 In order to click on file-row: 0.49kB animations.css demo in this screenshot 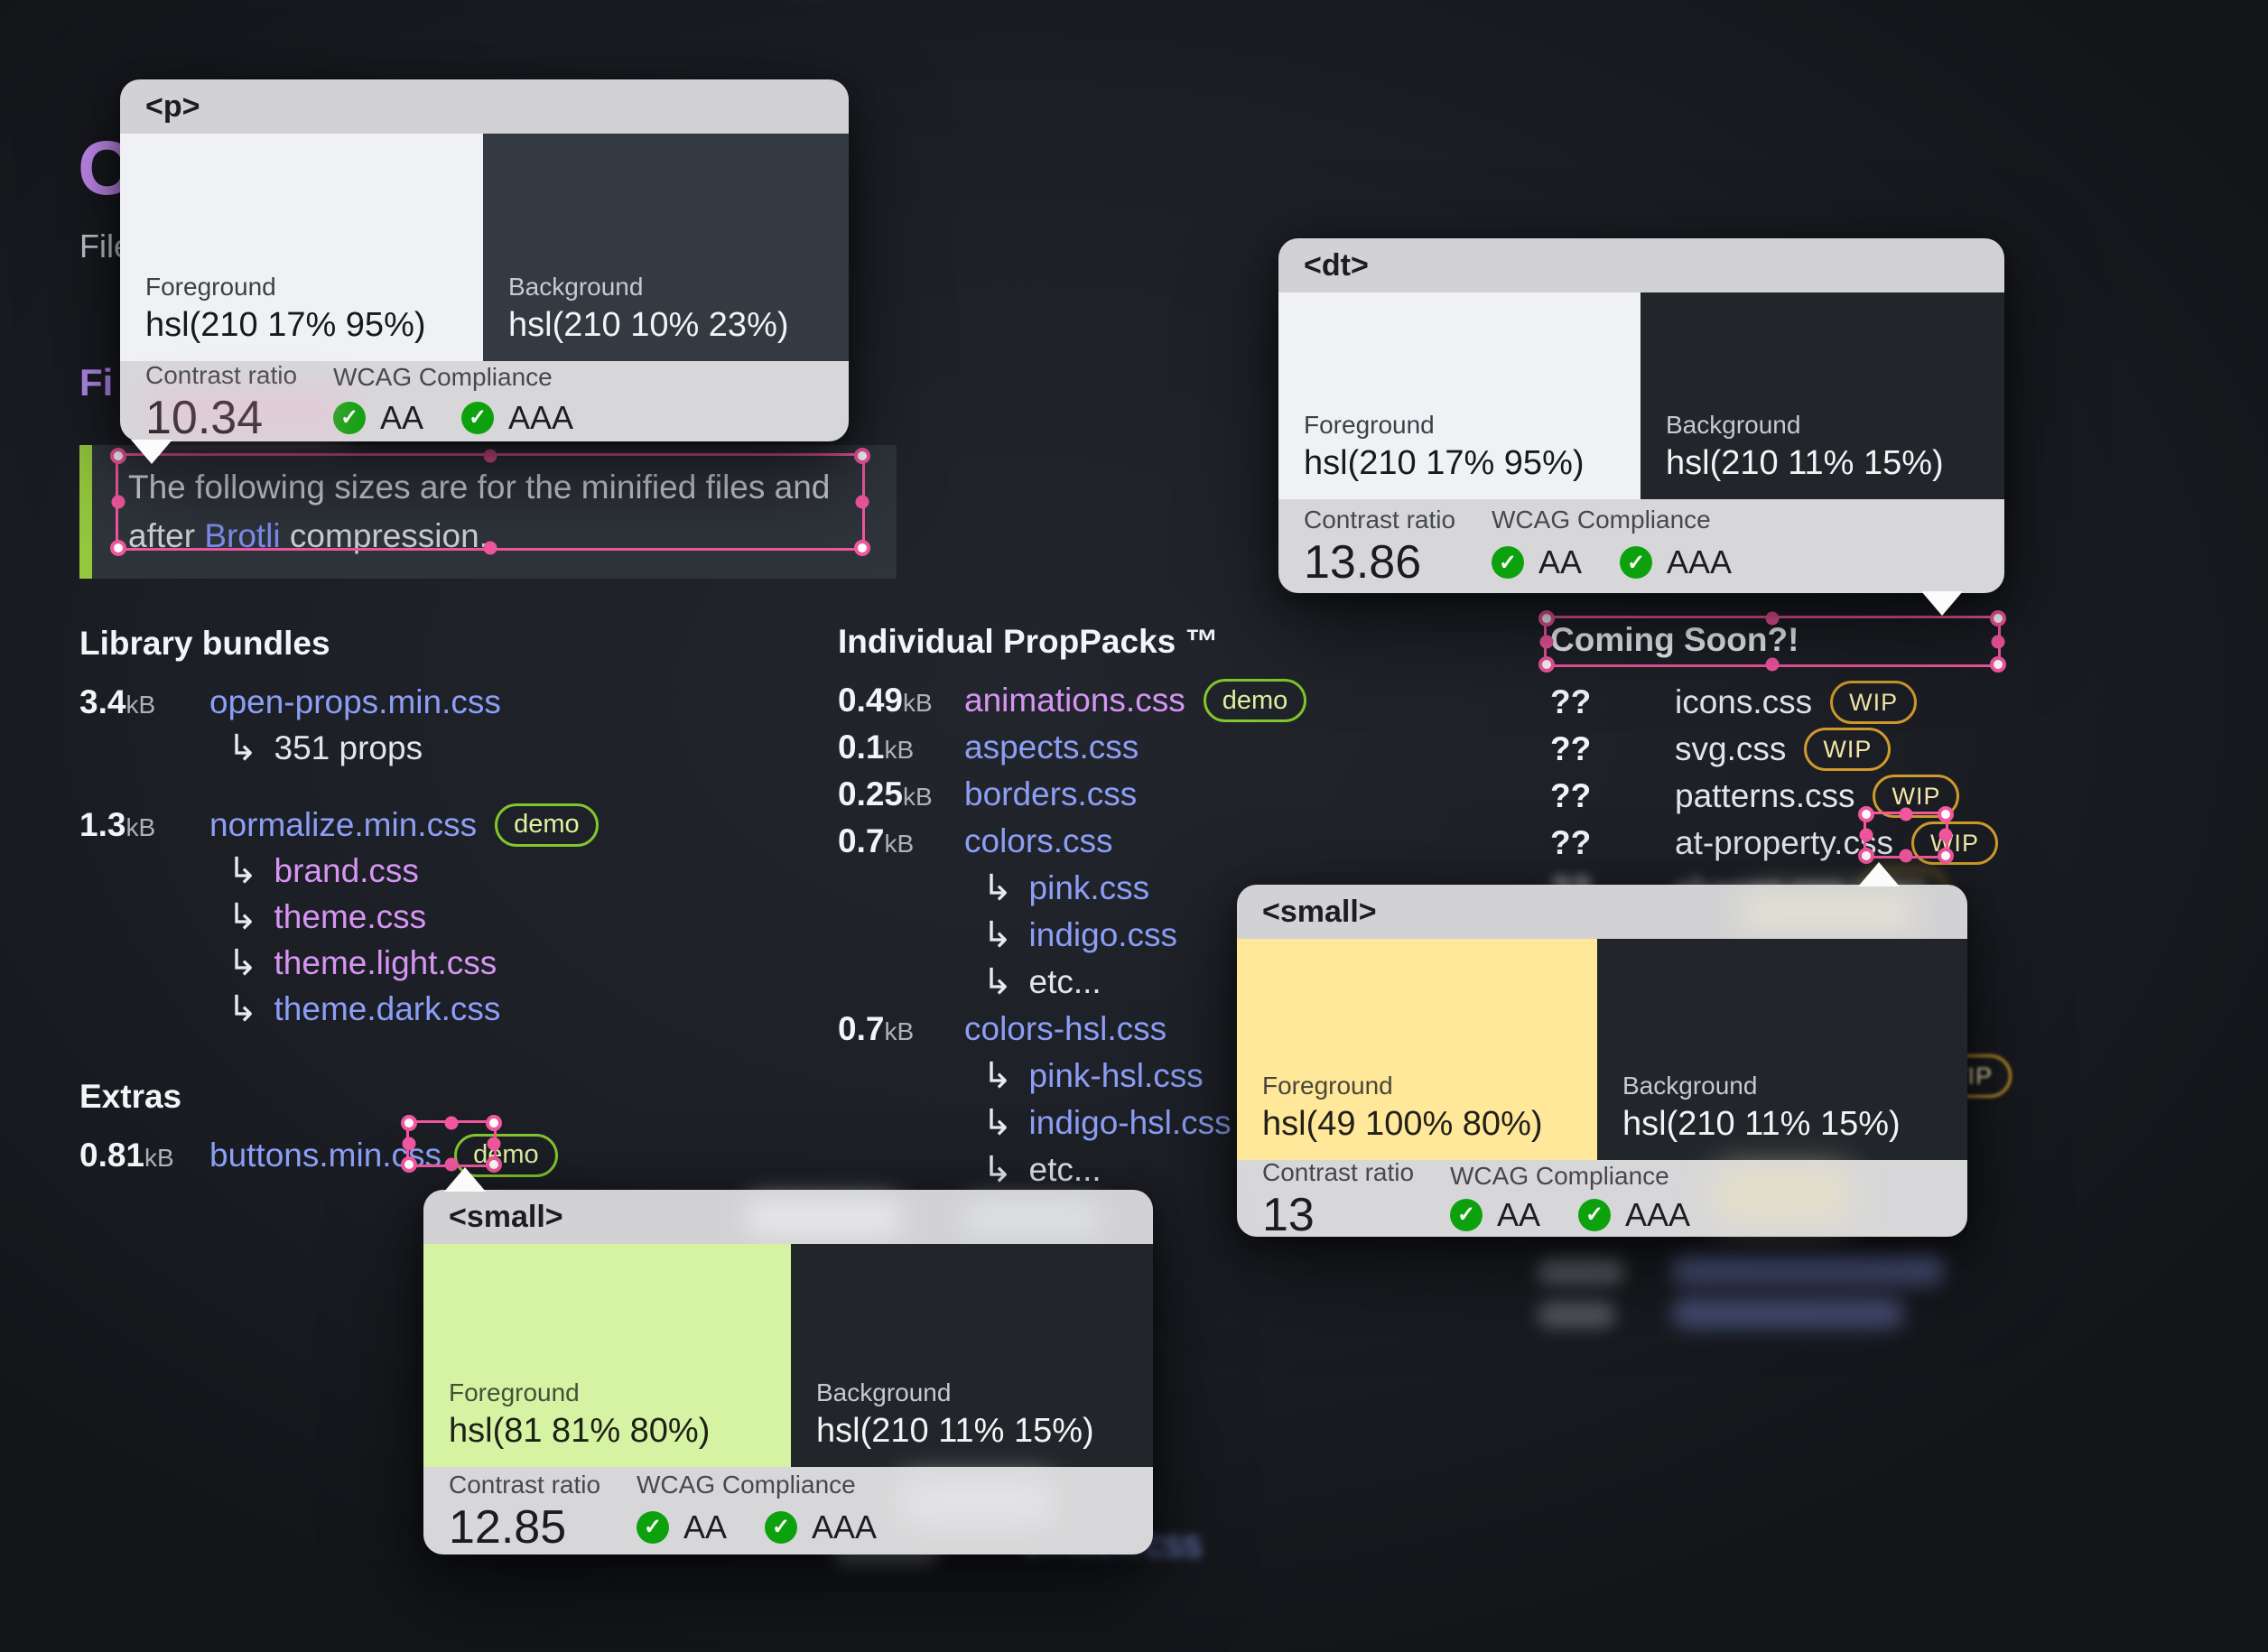, I will do `click(1072, 700)`.